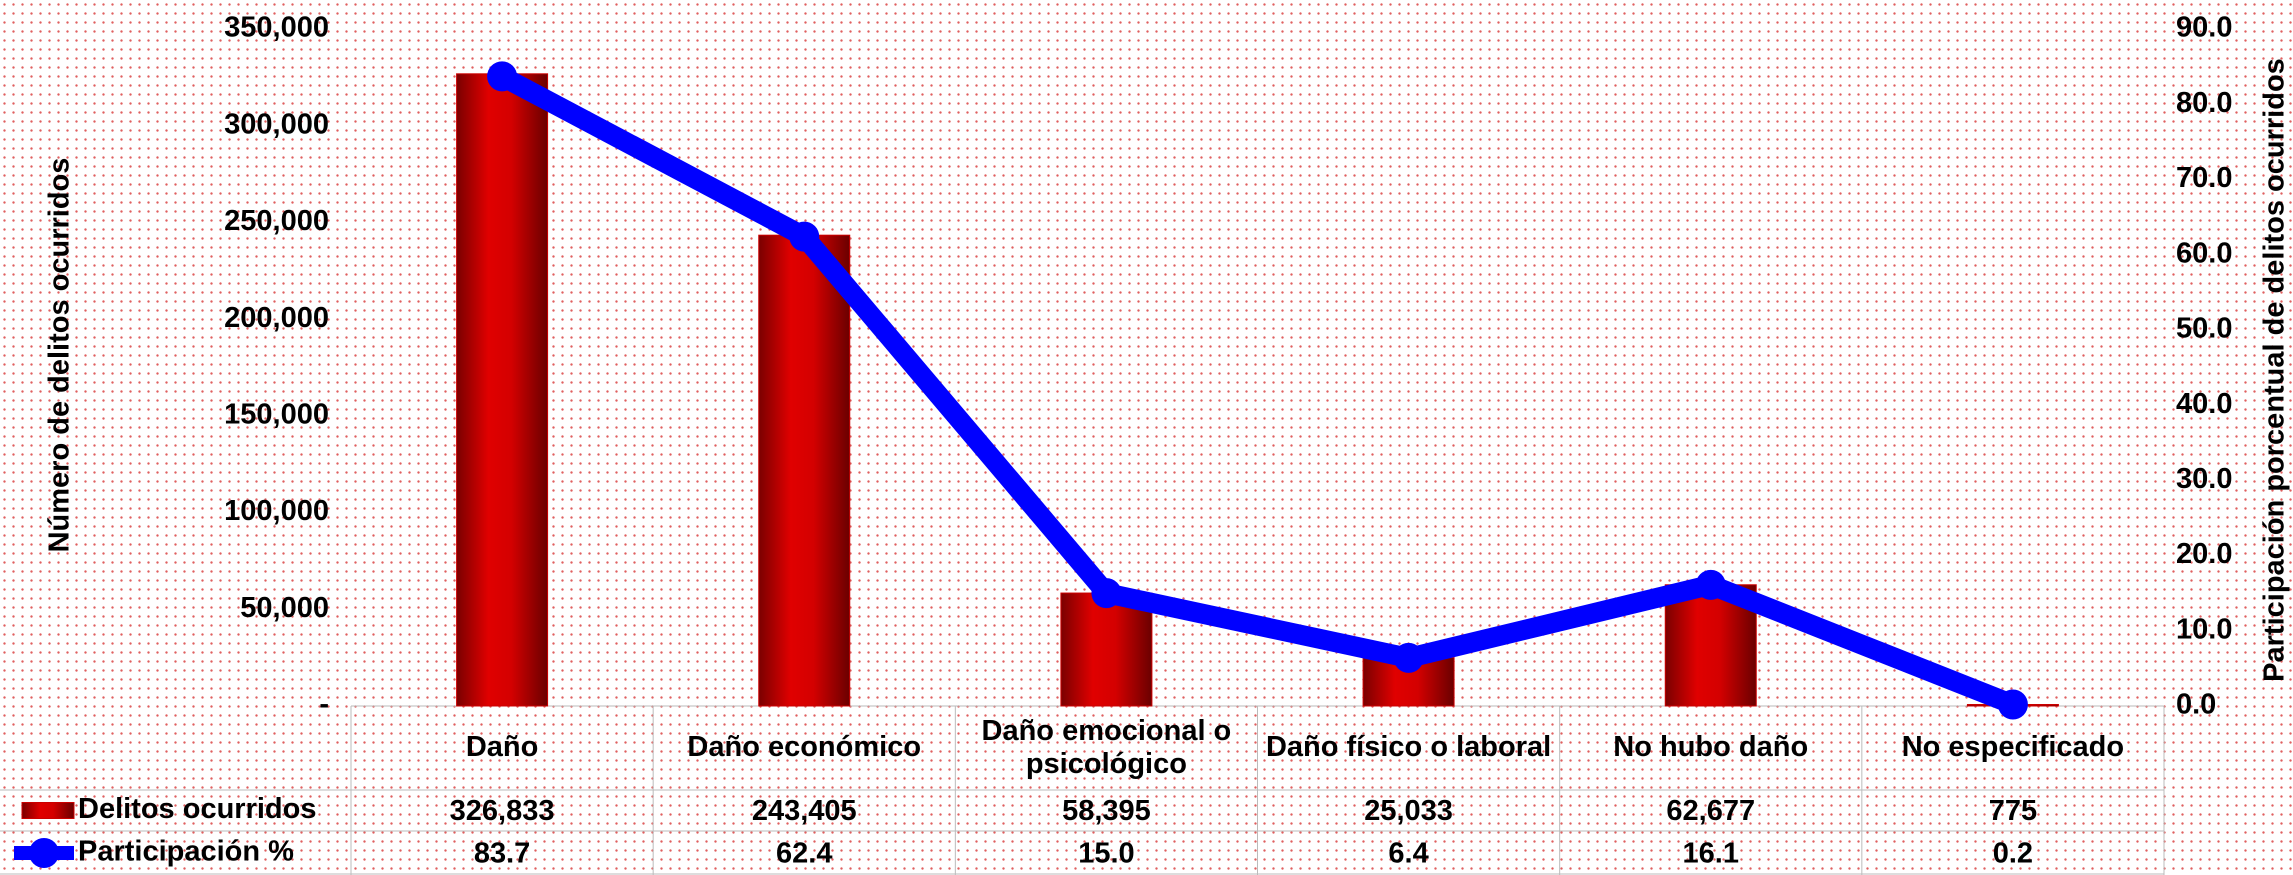 The image size is (2293, 875). Describe the element at coordinates (2204, 479) in the screenshot. I see `y2-tick-label: 30.0` at that location.